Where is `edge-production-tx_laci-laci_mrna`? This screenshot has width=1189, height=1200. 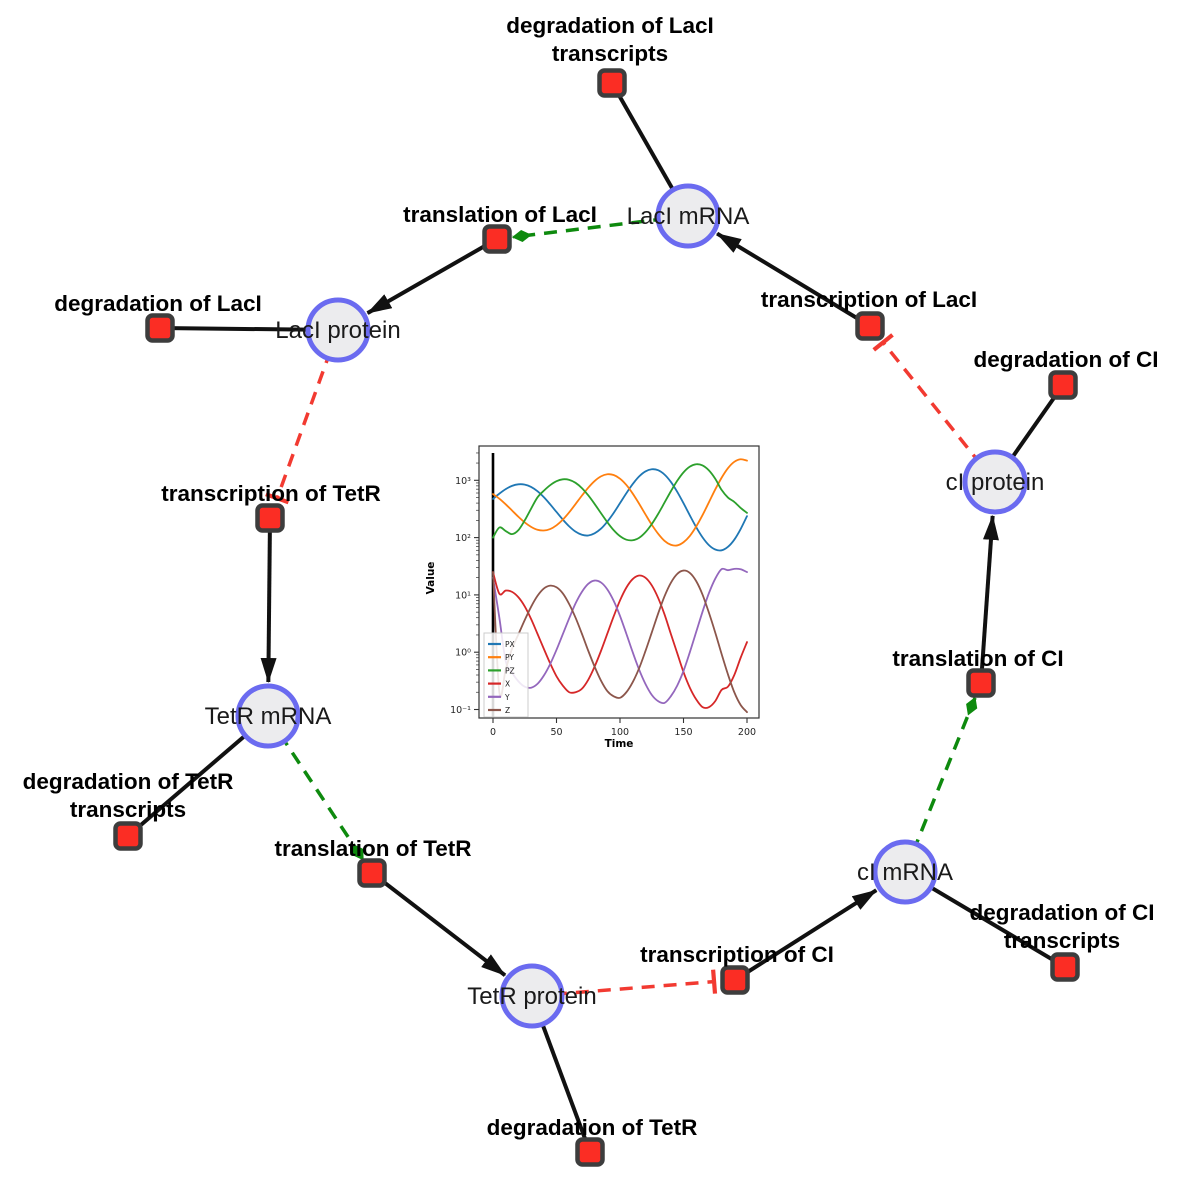
edge-production-tx_laci-laci_mrna is located at coordinates (794, 279).